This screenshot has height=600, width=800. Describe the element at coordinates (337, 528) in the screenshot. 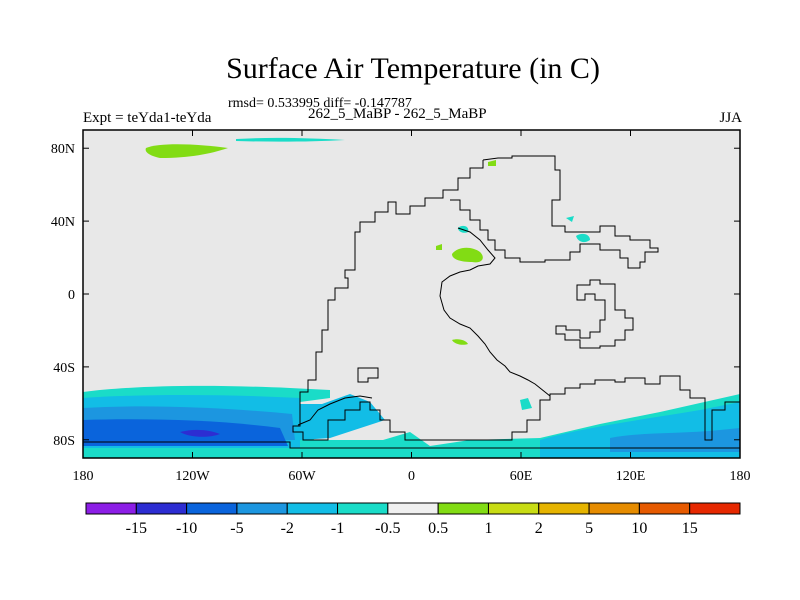

I see `colorbar-label: -1` at that location.